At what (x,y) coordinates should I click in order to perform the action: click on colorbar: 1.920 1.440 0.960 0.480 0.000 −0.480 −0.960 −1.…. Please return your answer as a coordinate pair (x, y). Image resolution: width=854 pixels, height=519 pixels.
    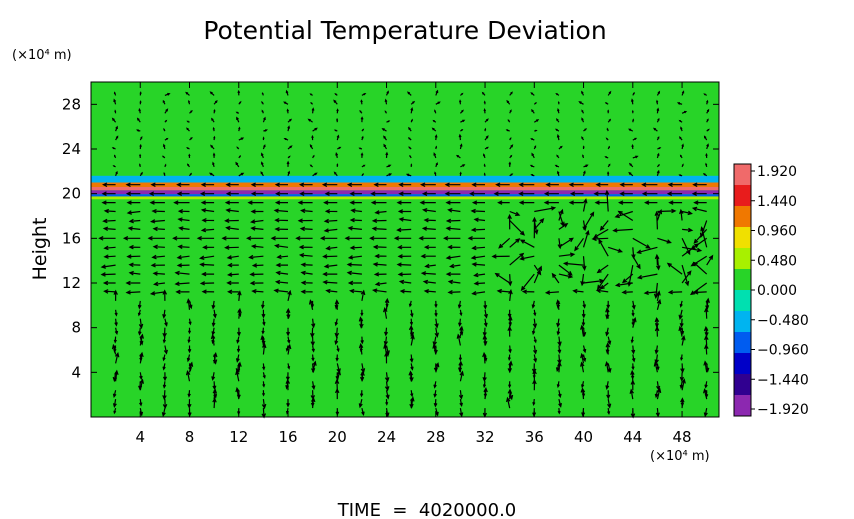
    Looking at the image, I should click on (771, 290).